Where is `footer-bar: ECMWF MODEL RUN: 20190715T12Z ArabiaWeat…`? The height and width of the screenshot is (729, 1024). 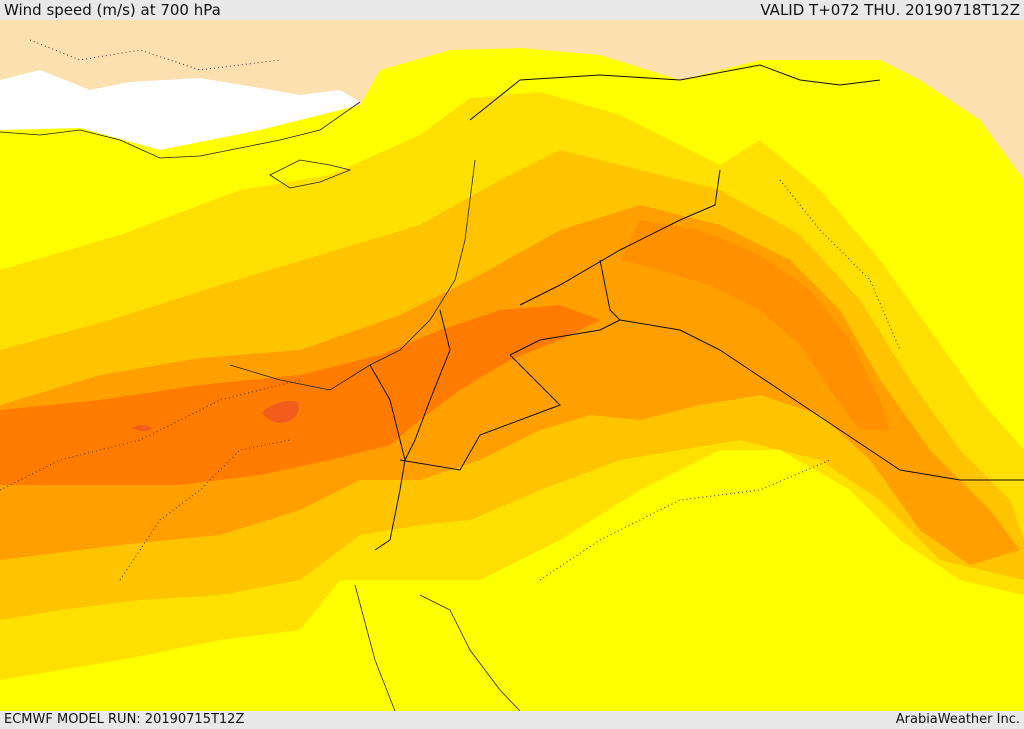
footer-bar: ECMWF MODEL RUN: 20190715T12Z ArabiaWeat… is located at coordinates (512, 720).